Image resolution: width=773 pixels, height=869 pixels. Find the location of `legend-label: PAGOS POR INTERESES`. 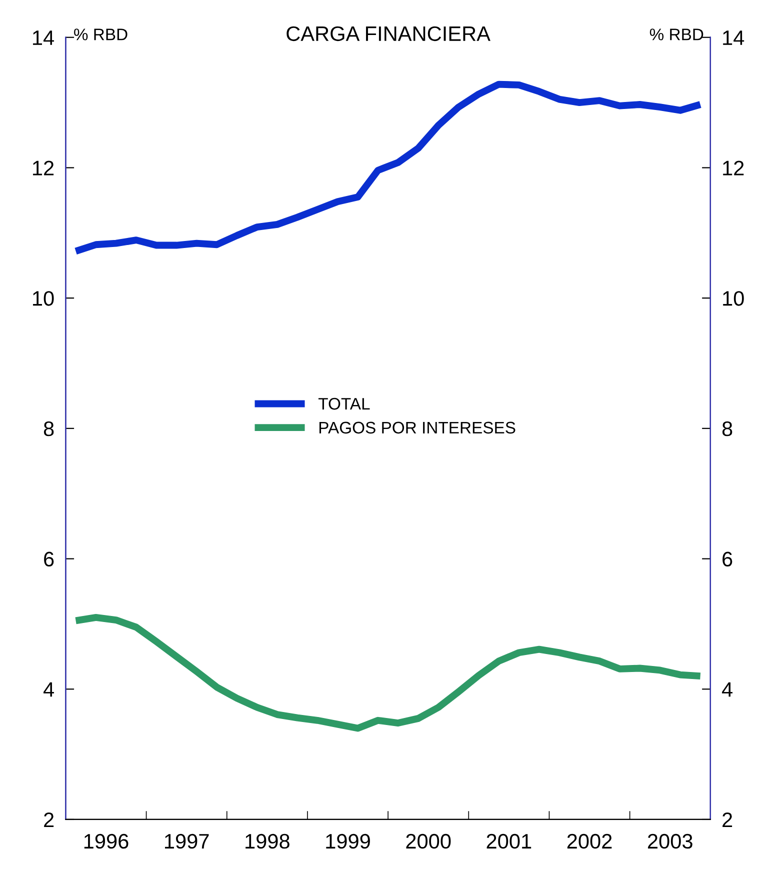

legend-label: PAGOS POR INTERESES is located at coordinates (417, 428).